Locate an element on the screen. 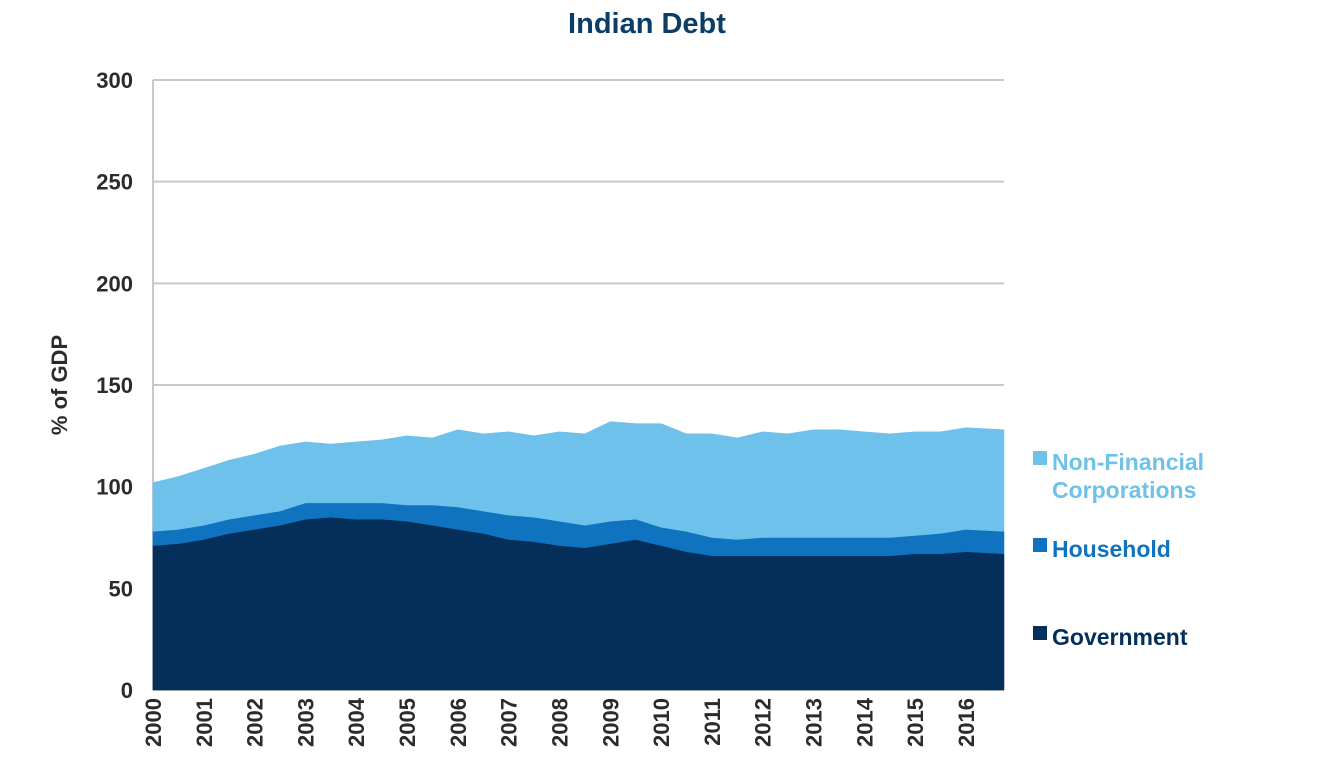 Image resolution: width=1320 pixels, height=770 pixels. y-tick-label: 300 is located at coordinates (114, 80).